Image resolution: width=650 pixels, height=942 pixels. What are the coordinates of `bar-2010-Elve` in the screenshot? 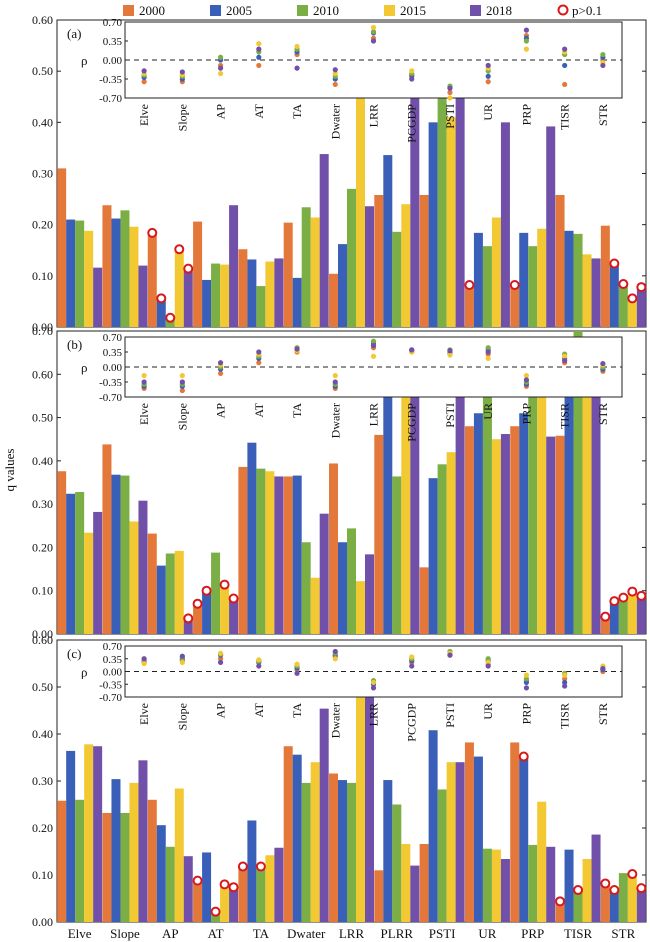 It's located at (80, 273).